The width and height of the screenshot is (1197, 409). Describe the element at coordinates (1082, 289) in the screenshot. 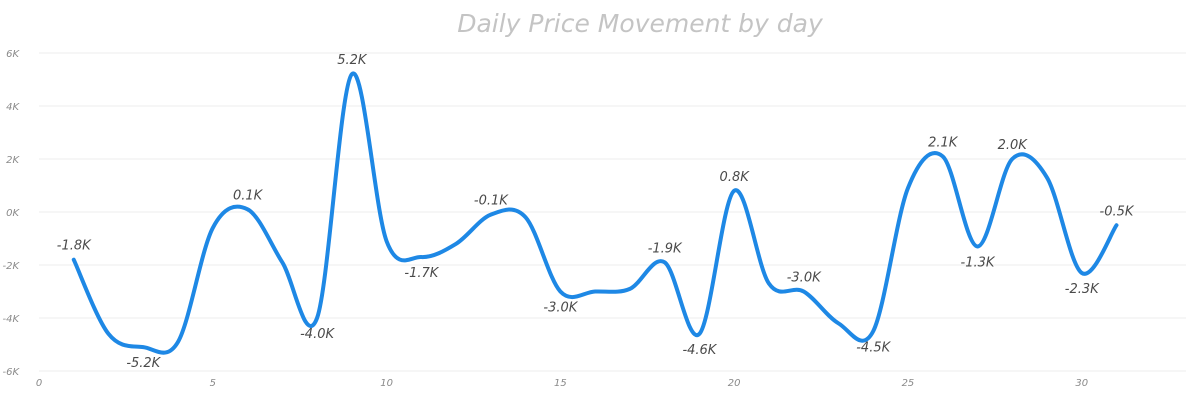

I see `data-label: -2.3K` at that location.